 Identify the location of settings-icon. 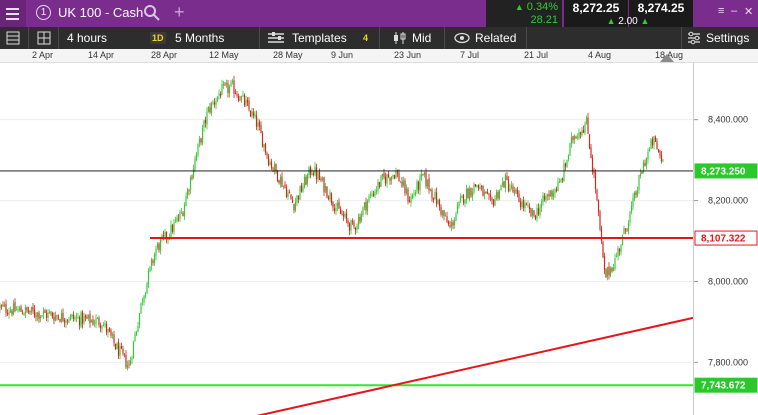
(694, 38).